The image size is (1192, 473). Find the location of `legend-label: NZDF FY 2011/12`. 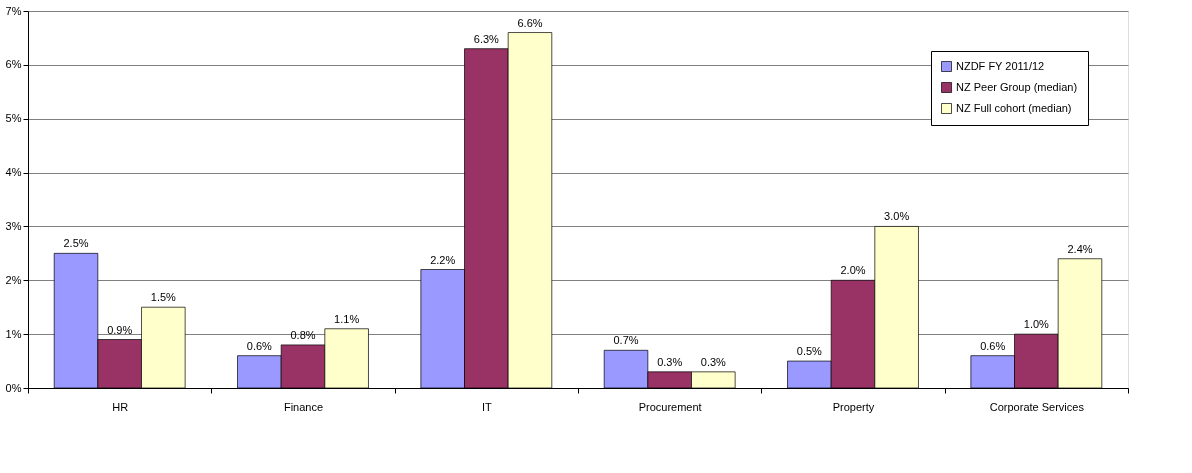

legend-label: NZDF FY 2011/12 is located at coordinates (1000, 65).